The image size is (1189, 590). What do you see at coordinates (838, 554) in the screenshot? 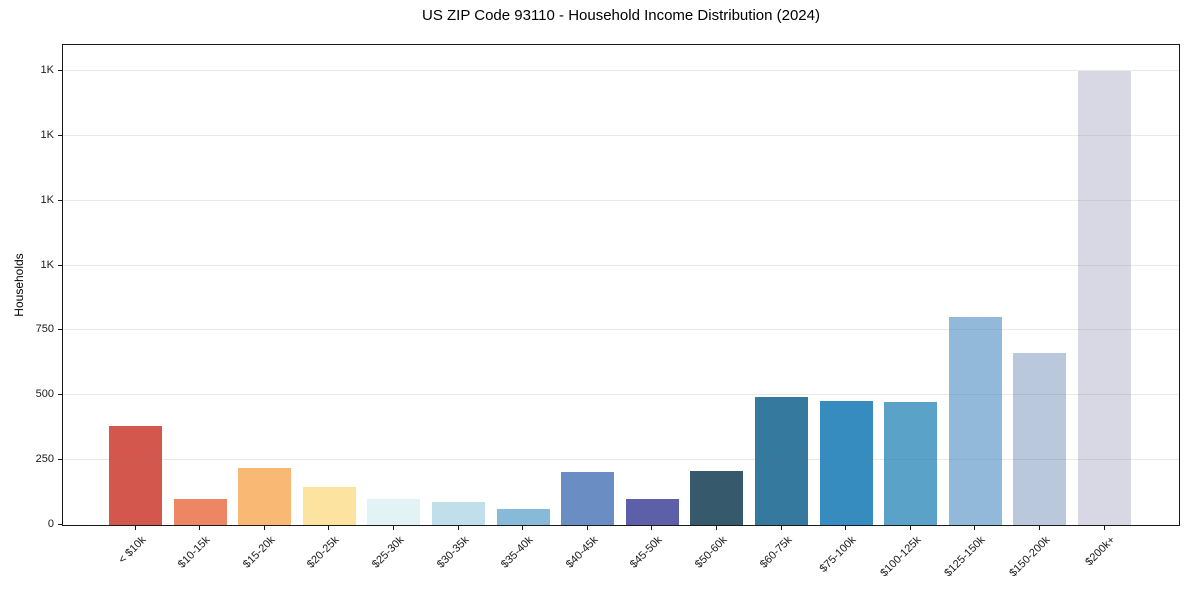
I see `x-tick-label: $75-100k` at bounding box center [838, 554].